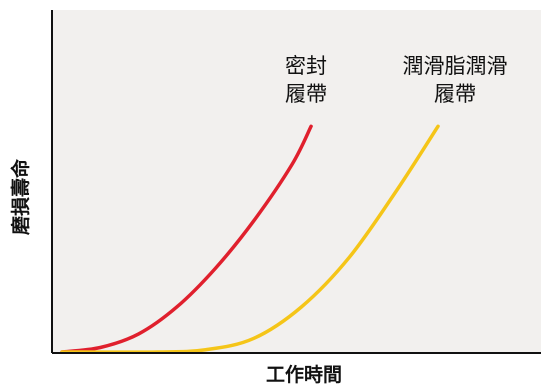 This screenshot has width=541, height=389. I want to click on series-label-line: 潤滑脂潤滑, so click(455, 66).